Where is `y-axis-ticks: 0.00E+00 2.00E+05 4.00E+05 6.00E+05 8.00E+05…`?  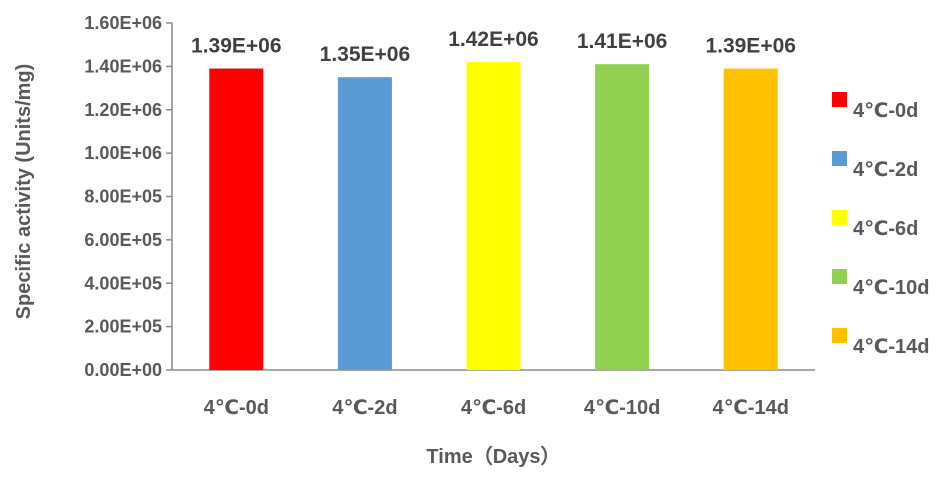 y-axis-ticks: 0.00E+00 2.00E+05 4.00E+05 6.00E+05 8.00E+05… is located at coordinates (128, 196).